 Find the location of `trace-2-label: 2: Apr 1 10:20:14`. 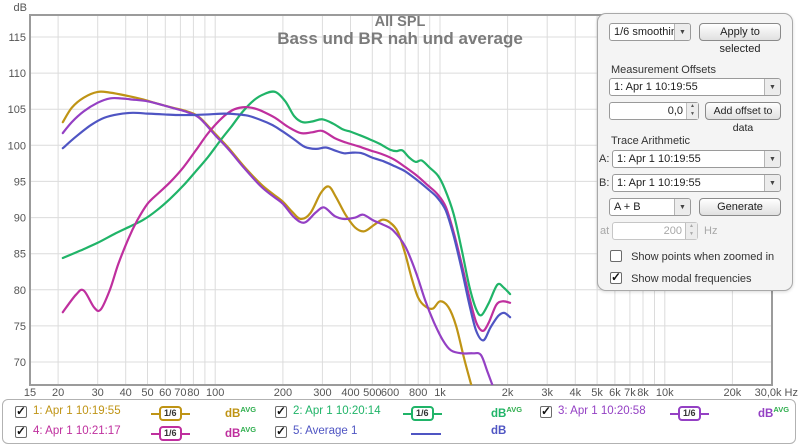

trace-2-label: 2: Apr 1 10:20:14 is located at coordinates (337, 411).